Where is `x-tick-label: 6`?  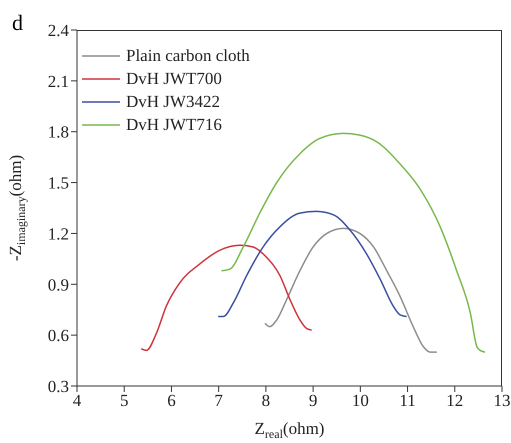 x-tick-label: 6 is located at coordinates (171, 400).